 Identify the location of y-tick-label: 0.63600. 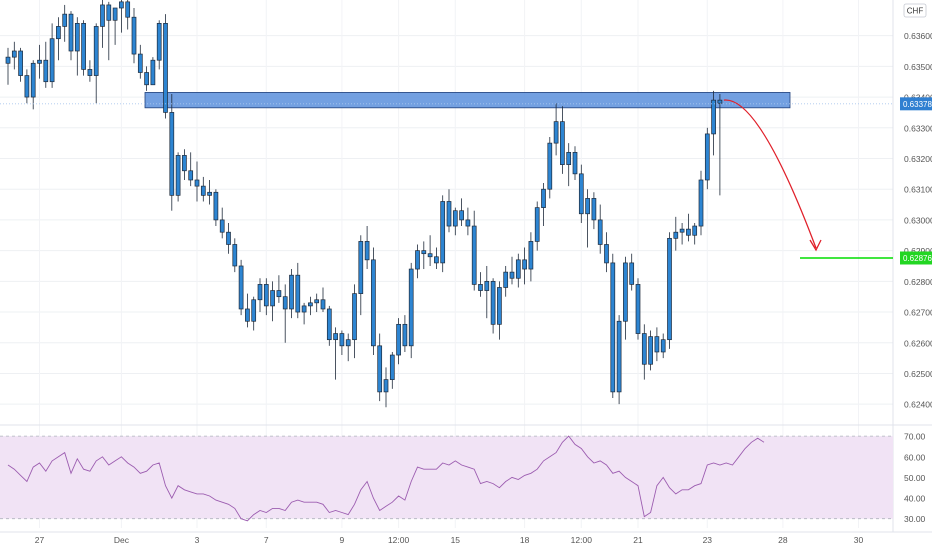
(918, 36).